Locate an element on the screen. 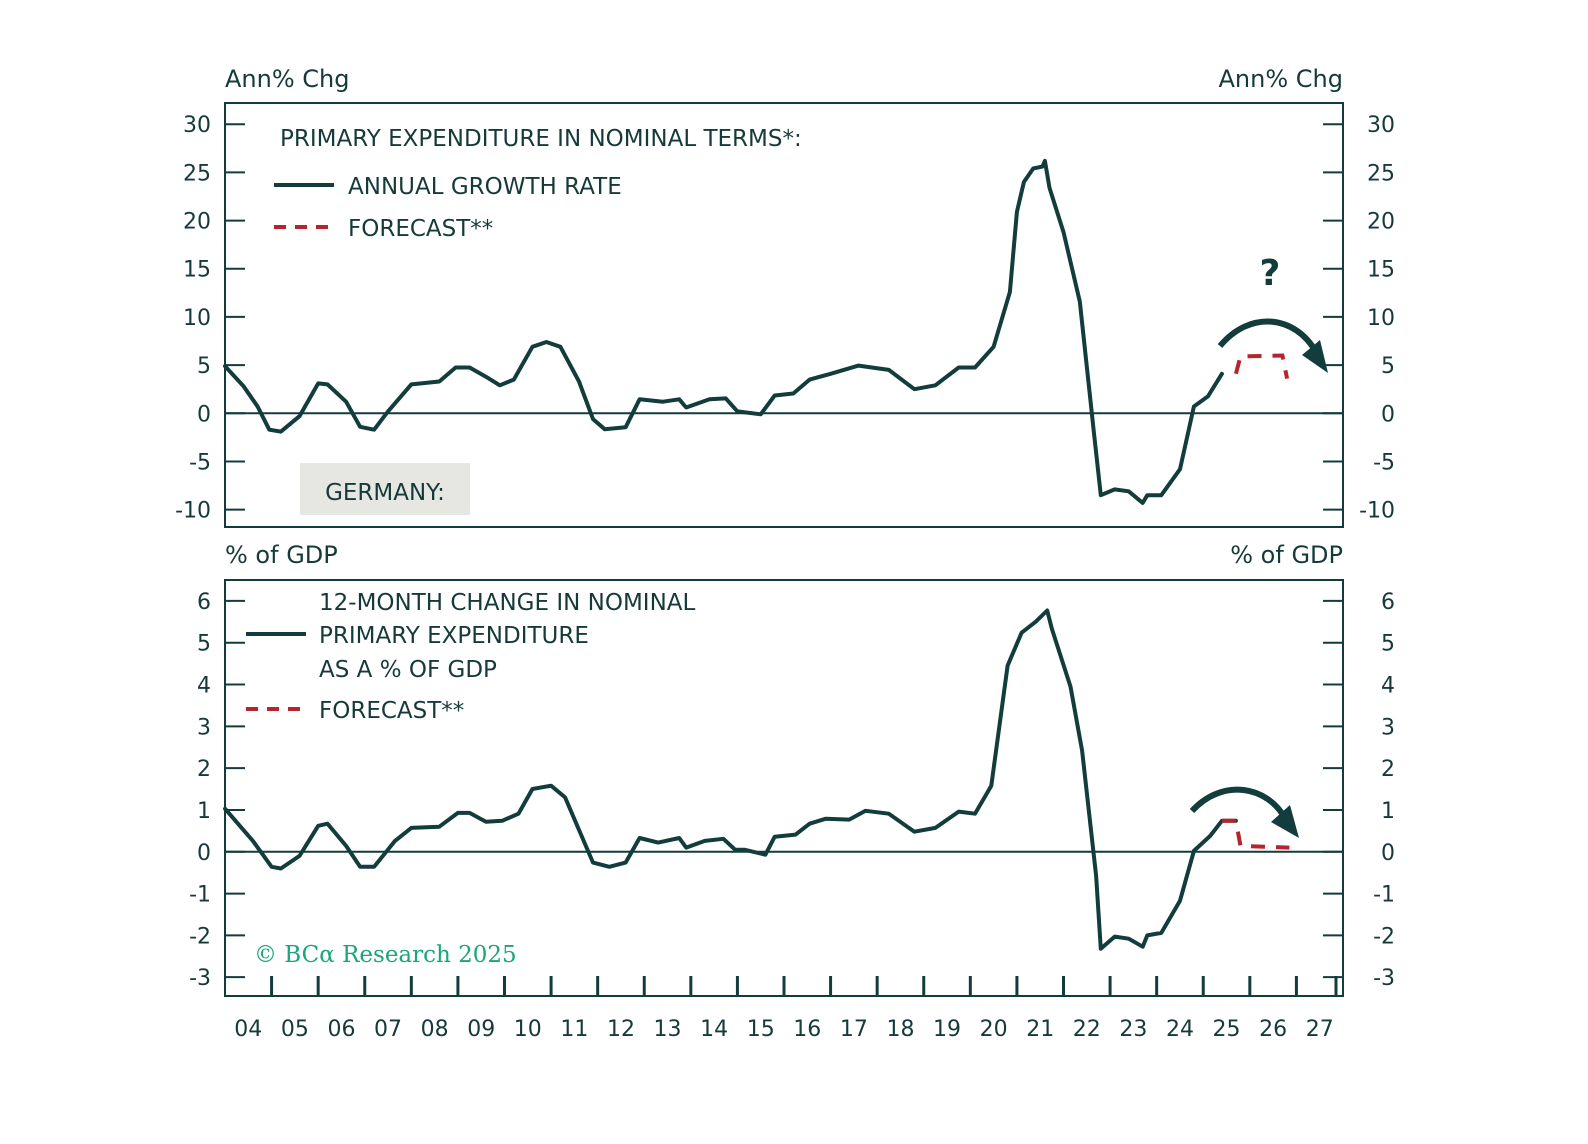  bottom-right-ytick-label: 0 is located at coordinates (1388, 853).